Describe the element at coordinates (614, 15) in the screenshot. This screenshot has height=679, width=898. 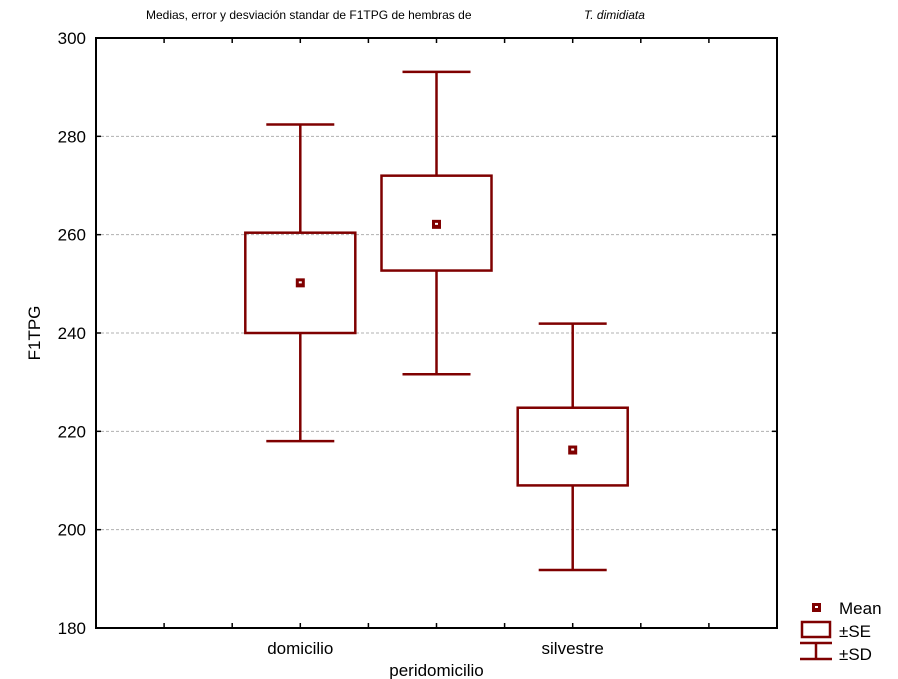
I see `chart-title-italic: T. dimidiata` at that location.